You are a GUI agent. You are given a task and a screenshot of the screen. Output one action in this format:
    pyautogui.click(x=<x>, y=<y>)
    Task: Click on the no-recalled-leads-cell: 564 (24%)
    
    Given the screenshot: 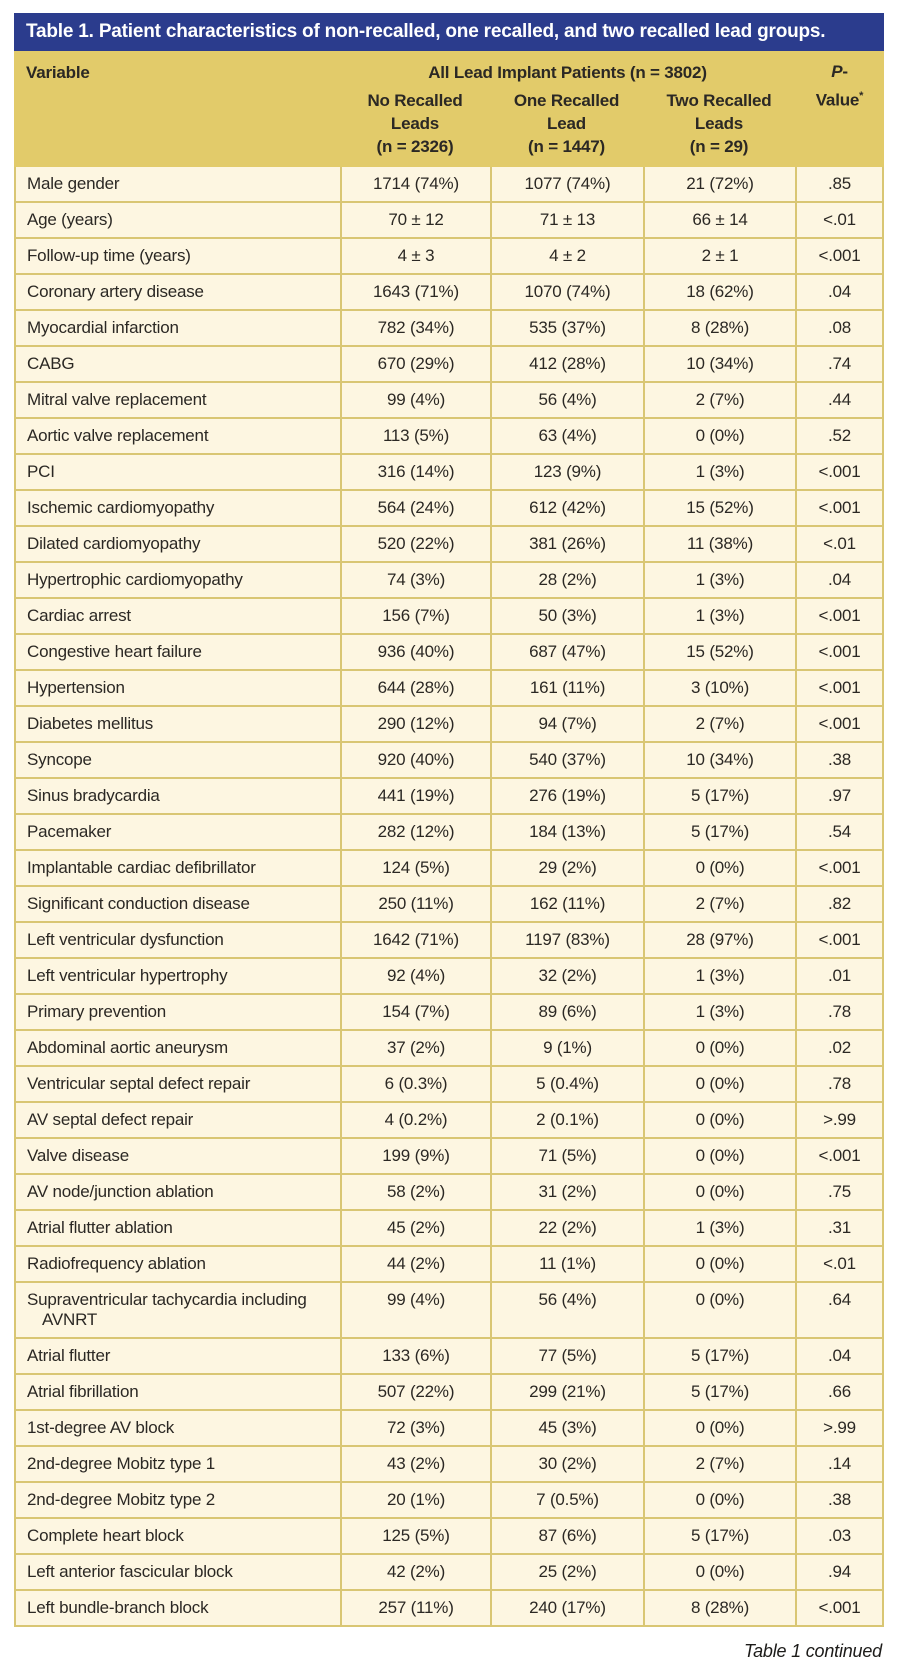 What is the action you would take?
    pyautogui.click(x=415, y=508)
    